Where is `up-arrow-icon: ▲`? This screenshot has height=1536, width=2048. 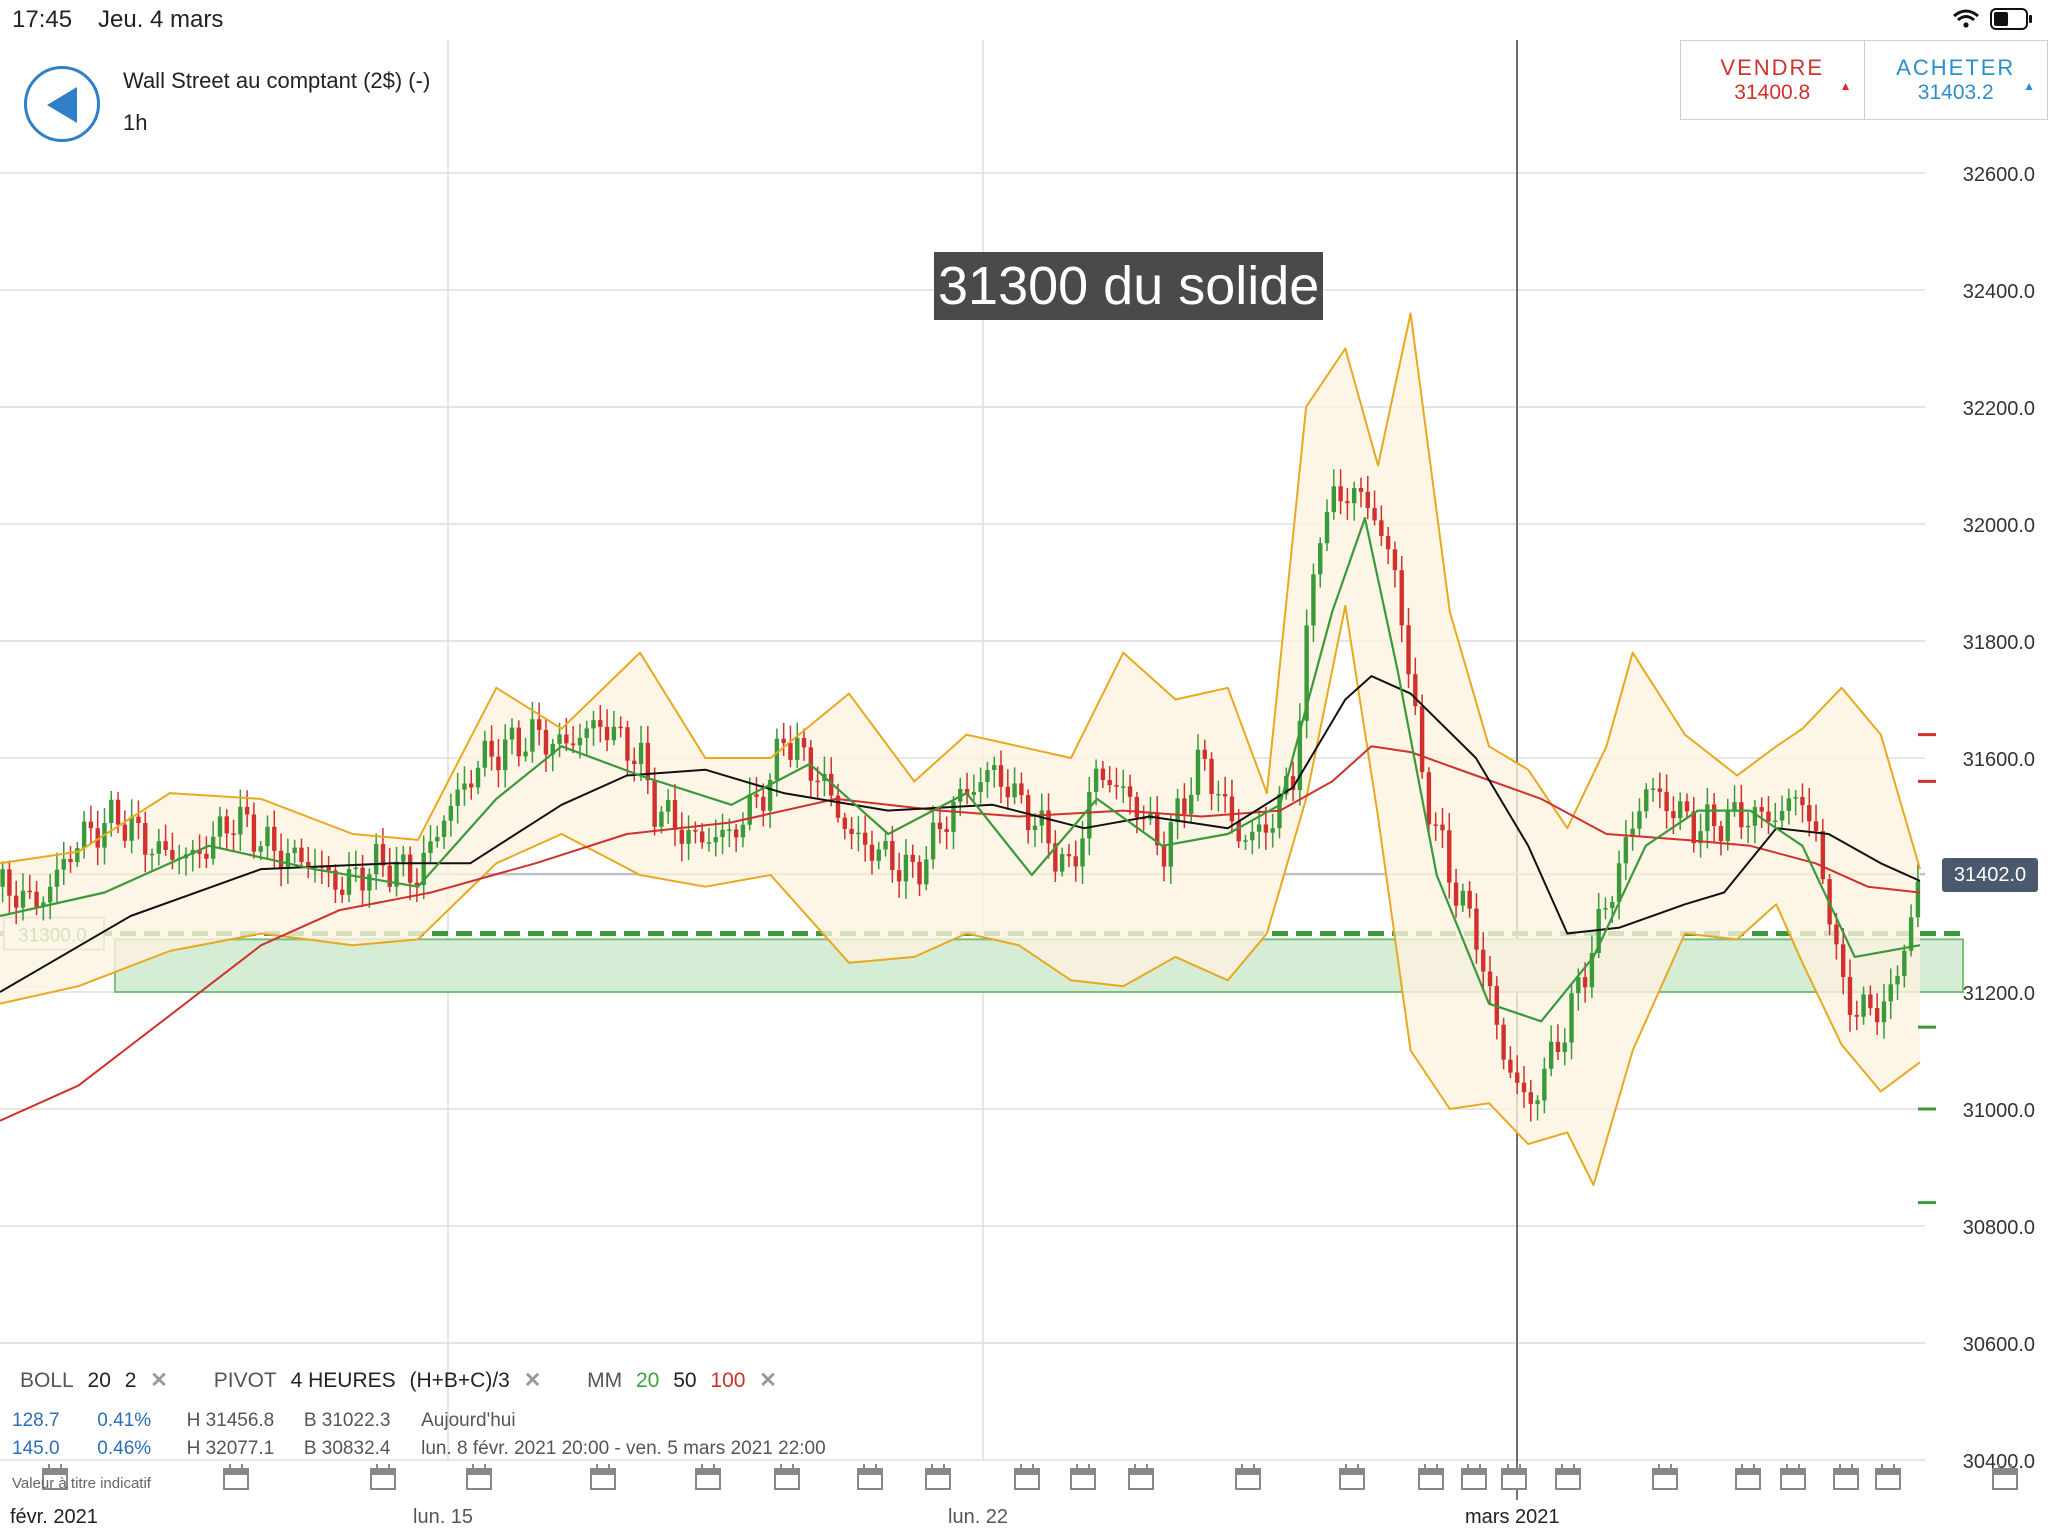 up-arrow-icon: ▲ is located at coordinates (1845, 86).